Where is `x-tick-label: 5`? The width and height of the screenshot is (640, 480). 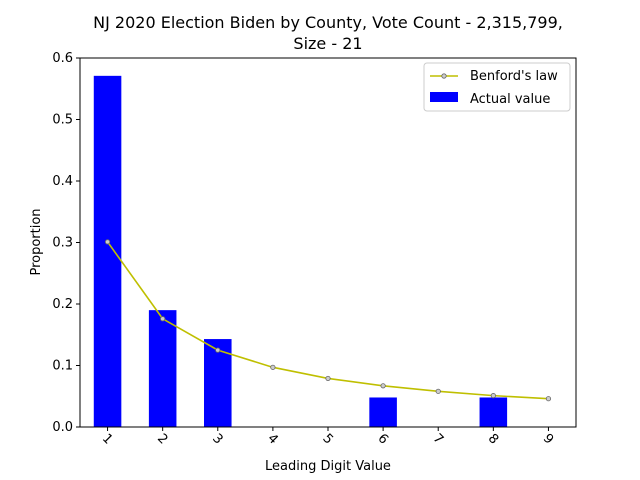
x-tick-label: 5 is located at coordinates (327, 439).